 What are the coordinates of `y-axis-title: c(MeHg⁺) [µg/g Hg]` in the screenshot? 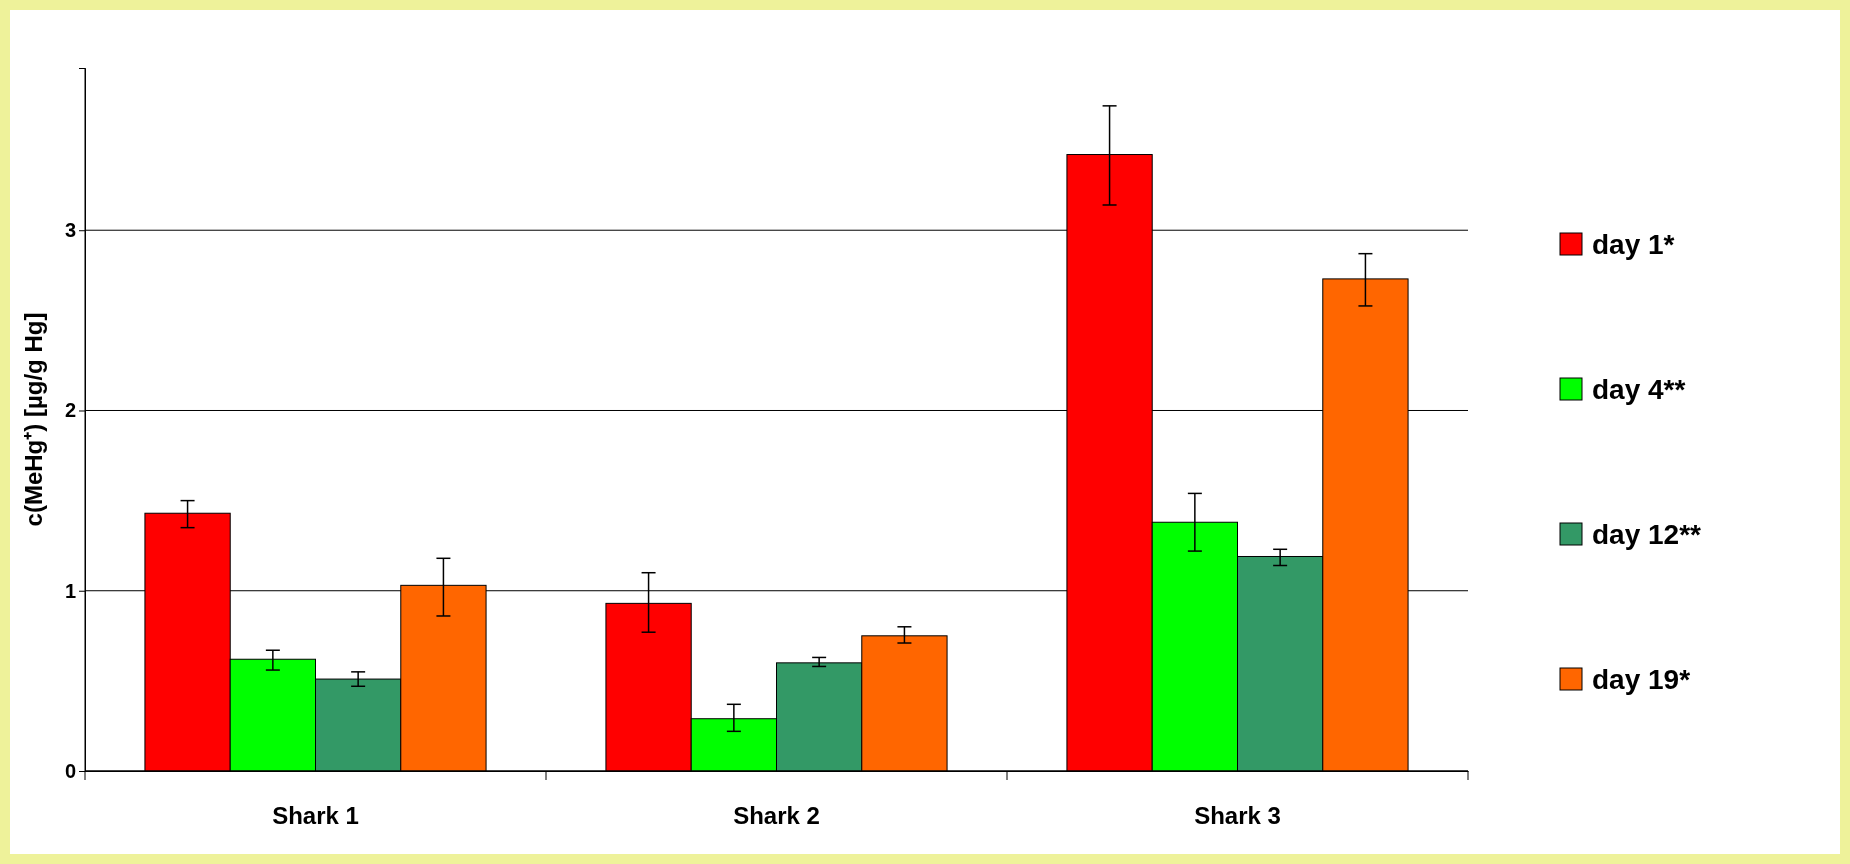 It's located at (33, 419).